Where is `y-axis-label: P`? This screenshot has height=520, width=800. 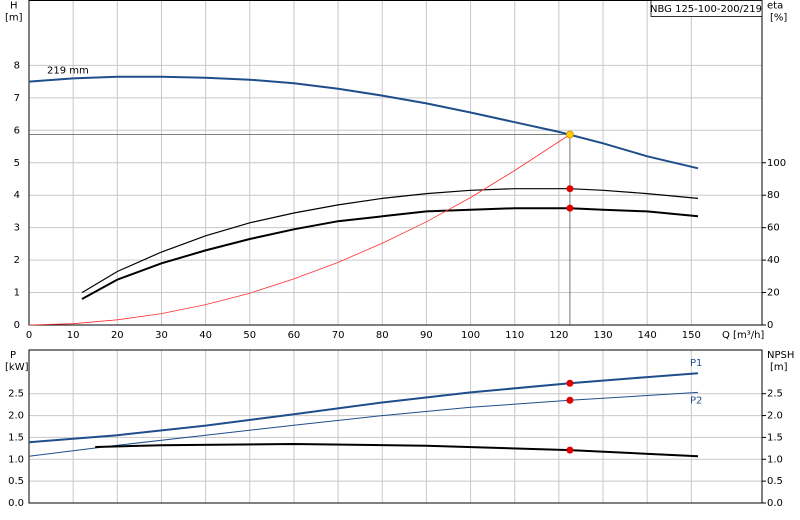
y-axis-label: P is located at coordinates (13, 355).